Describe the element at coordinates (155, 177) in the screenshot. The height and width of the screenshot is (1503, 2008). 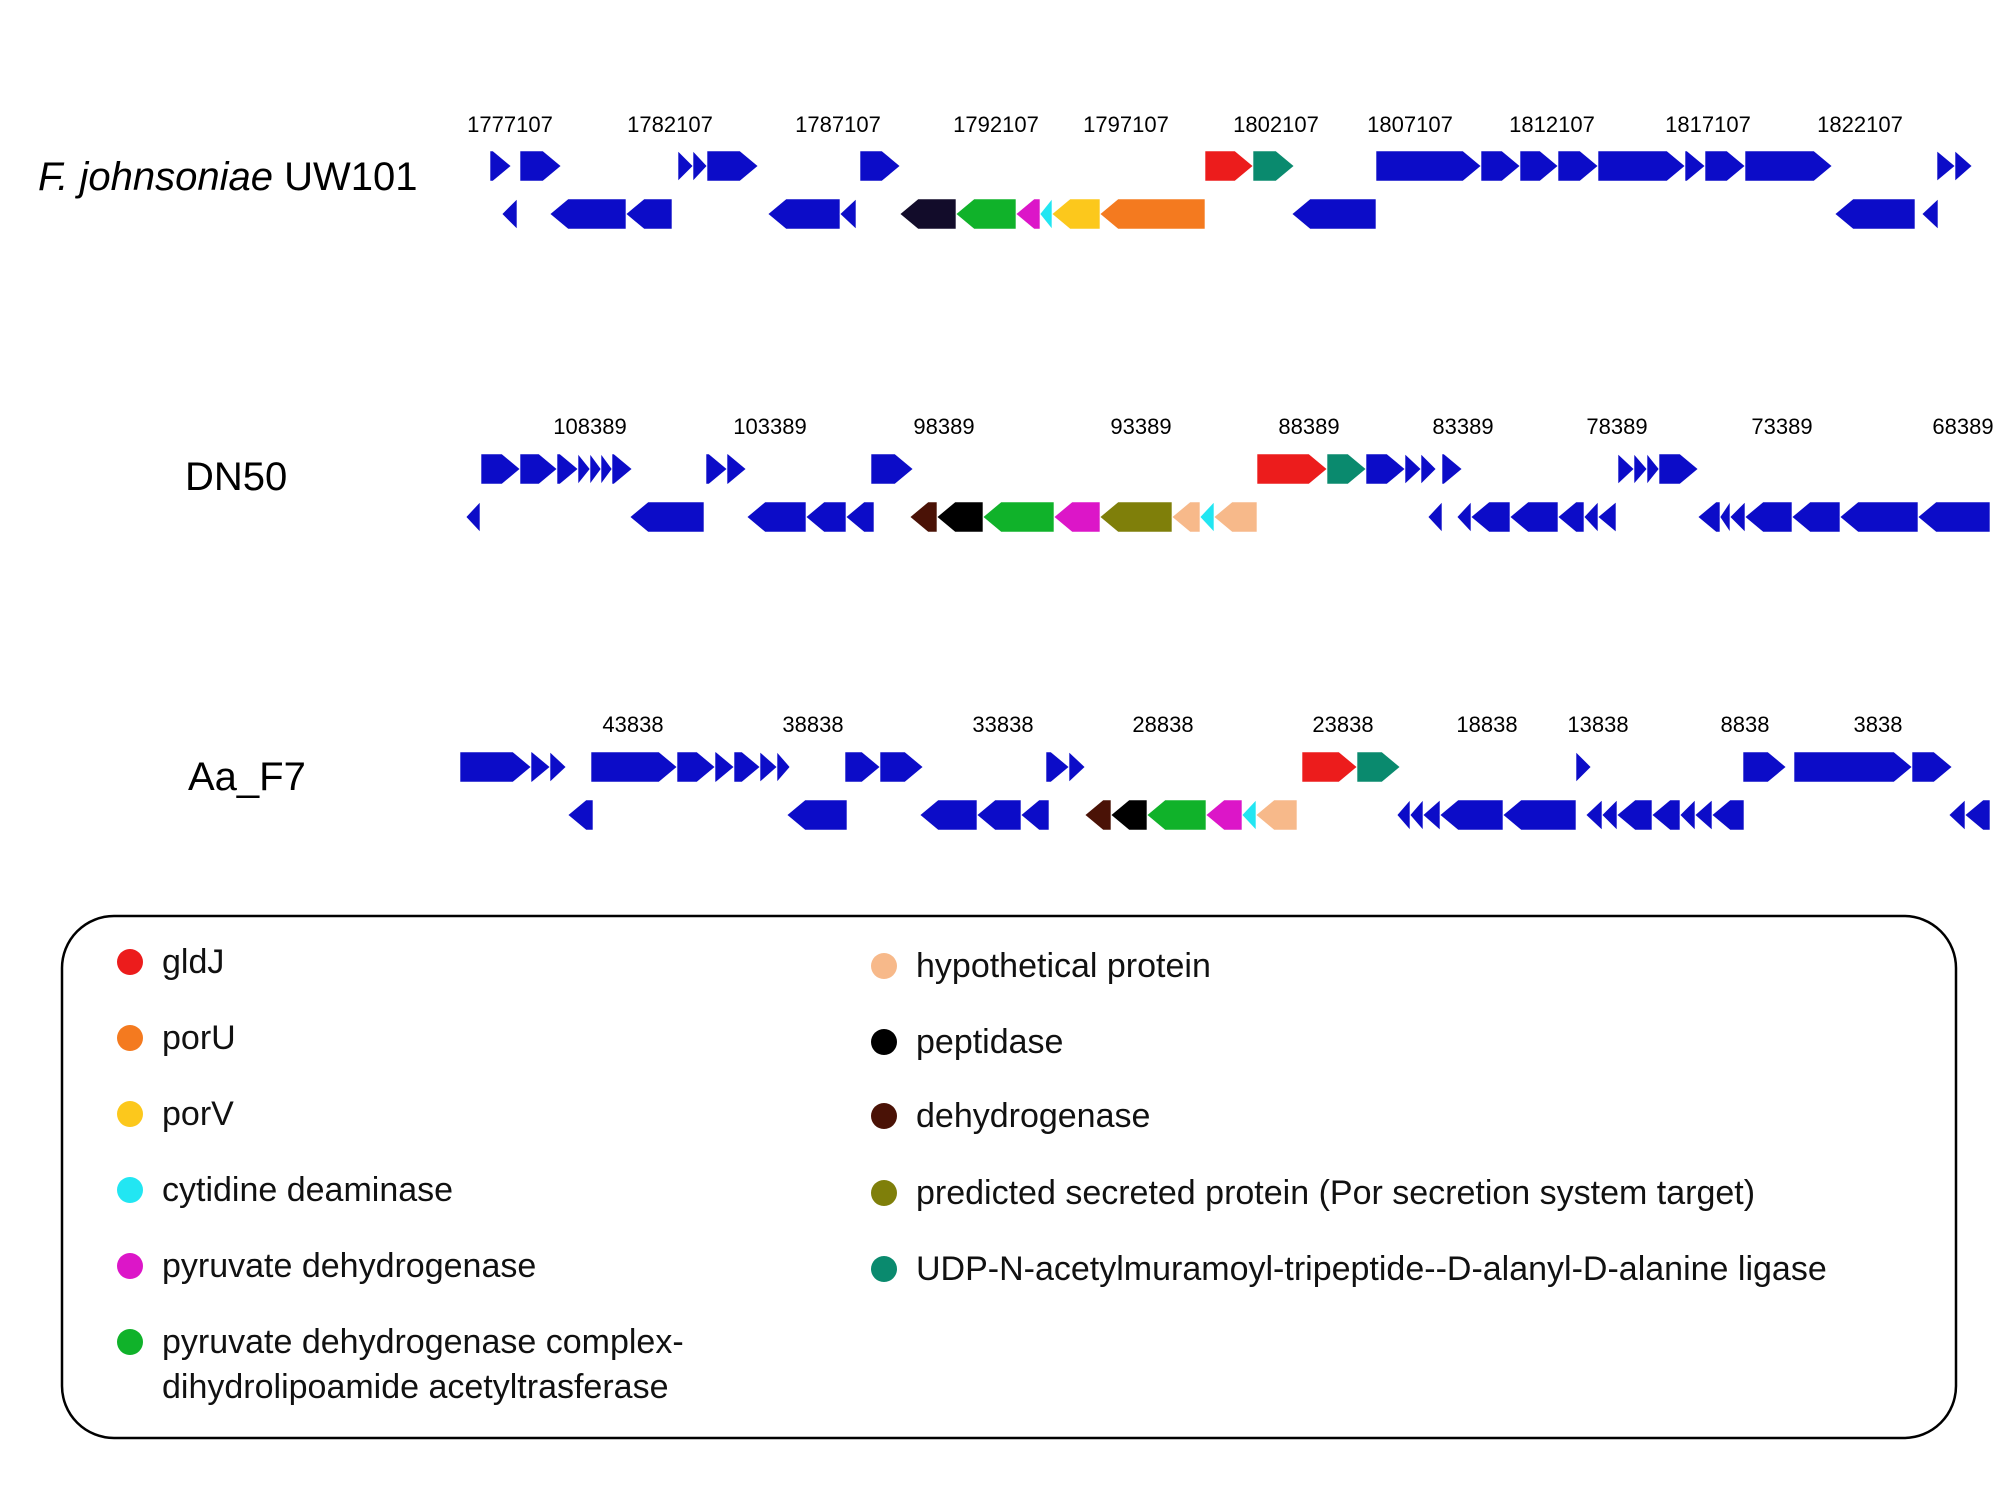
I see `genome-label-italic: F. johnsoniae` at that location.